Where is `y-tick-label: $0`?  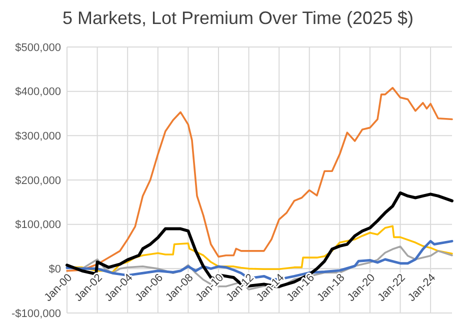
y-tick-label: $0 is located at coordinates (54, 270).